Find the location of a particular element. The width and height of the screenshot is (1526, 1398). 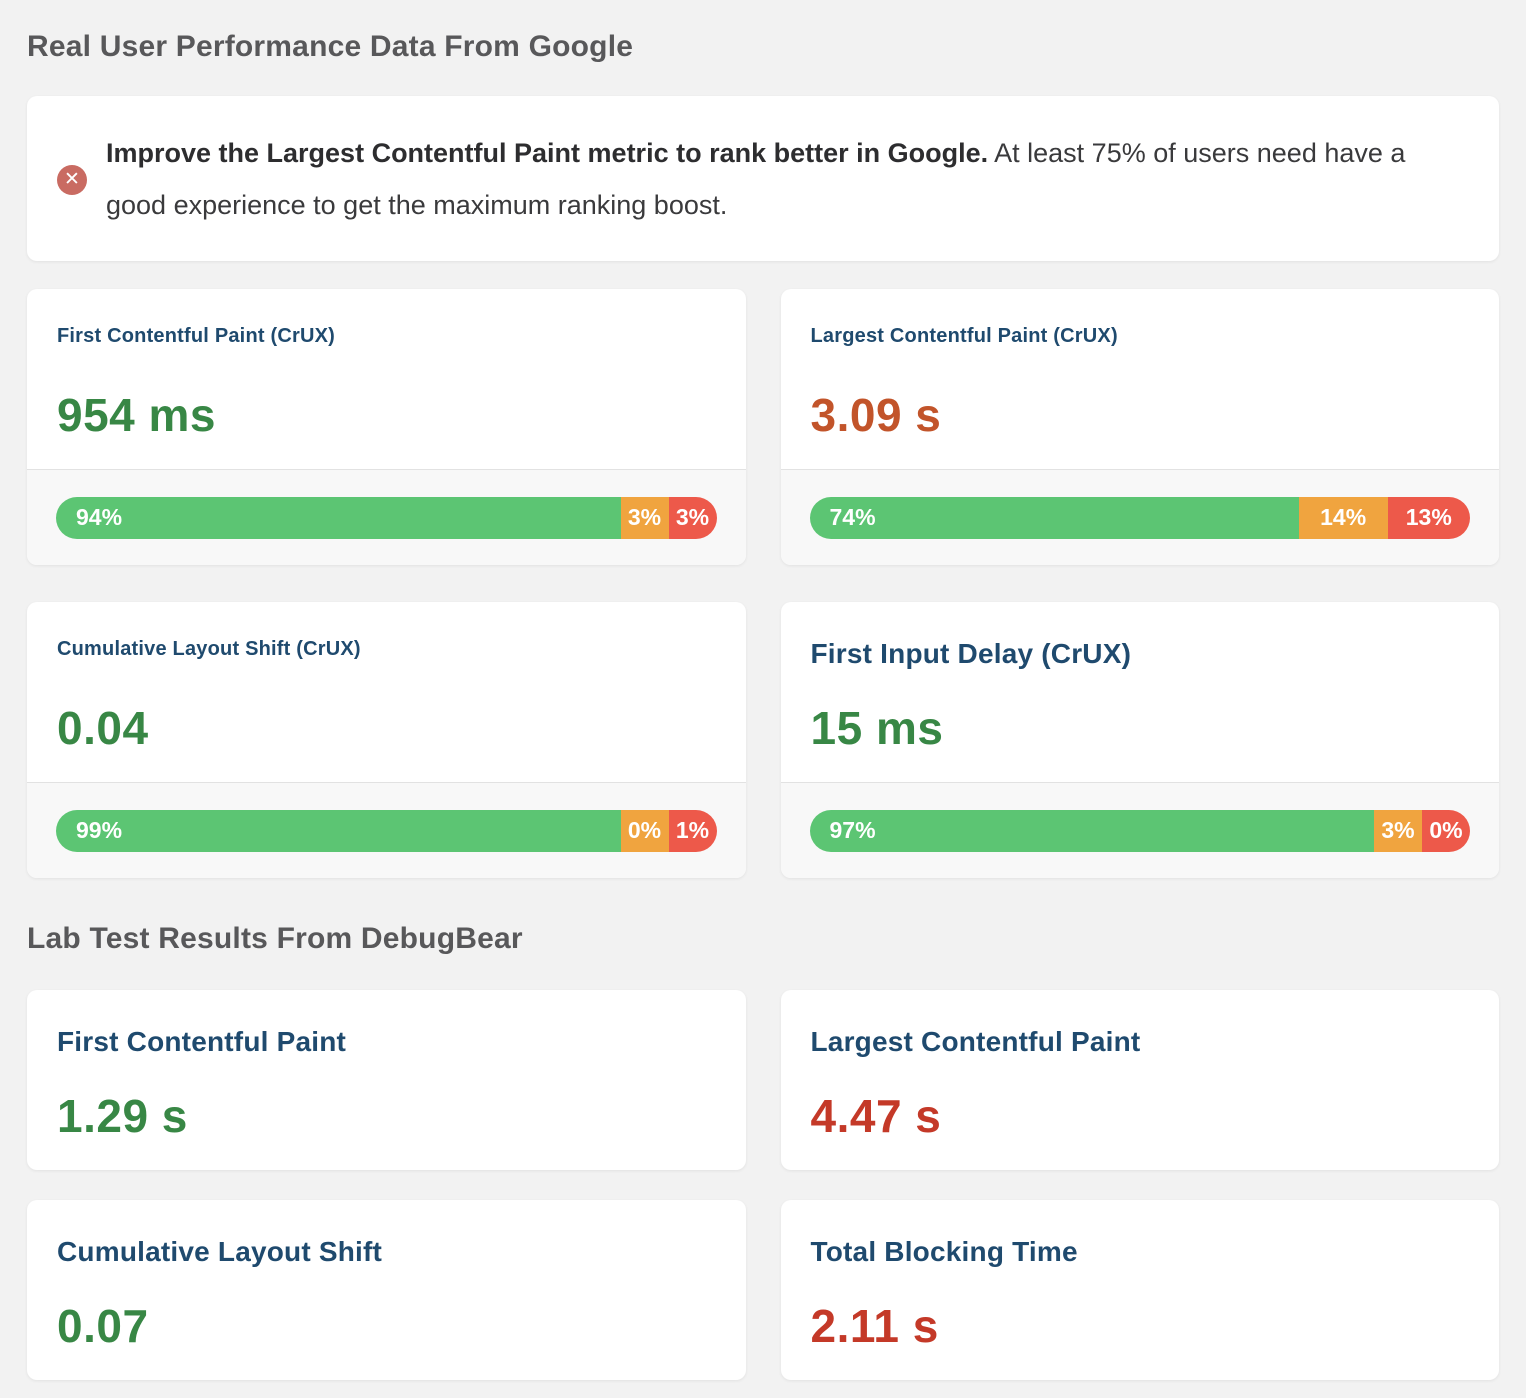

bar-segment-good: 74% is located at coordinates (1054, 517).